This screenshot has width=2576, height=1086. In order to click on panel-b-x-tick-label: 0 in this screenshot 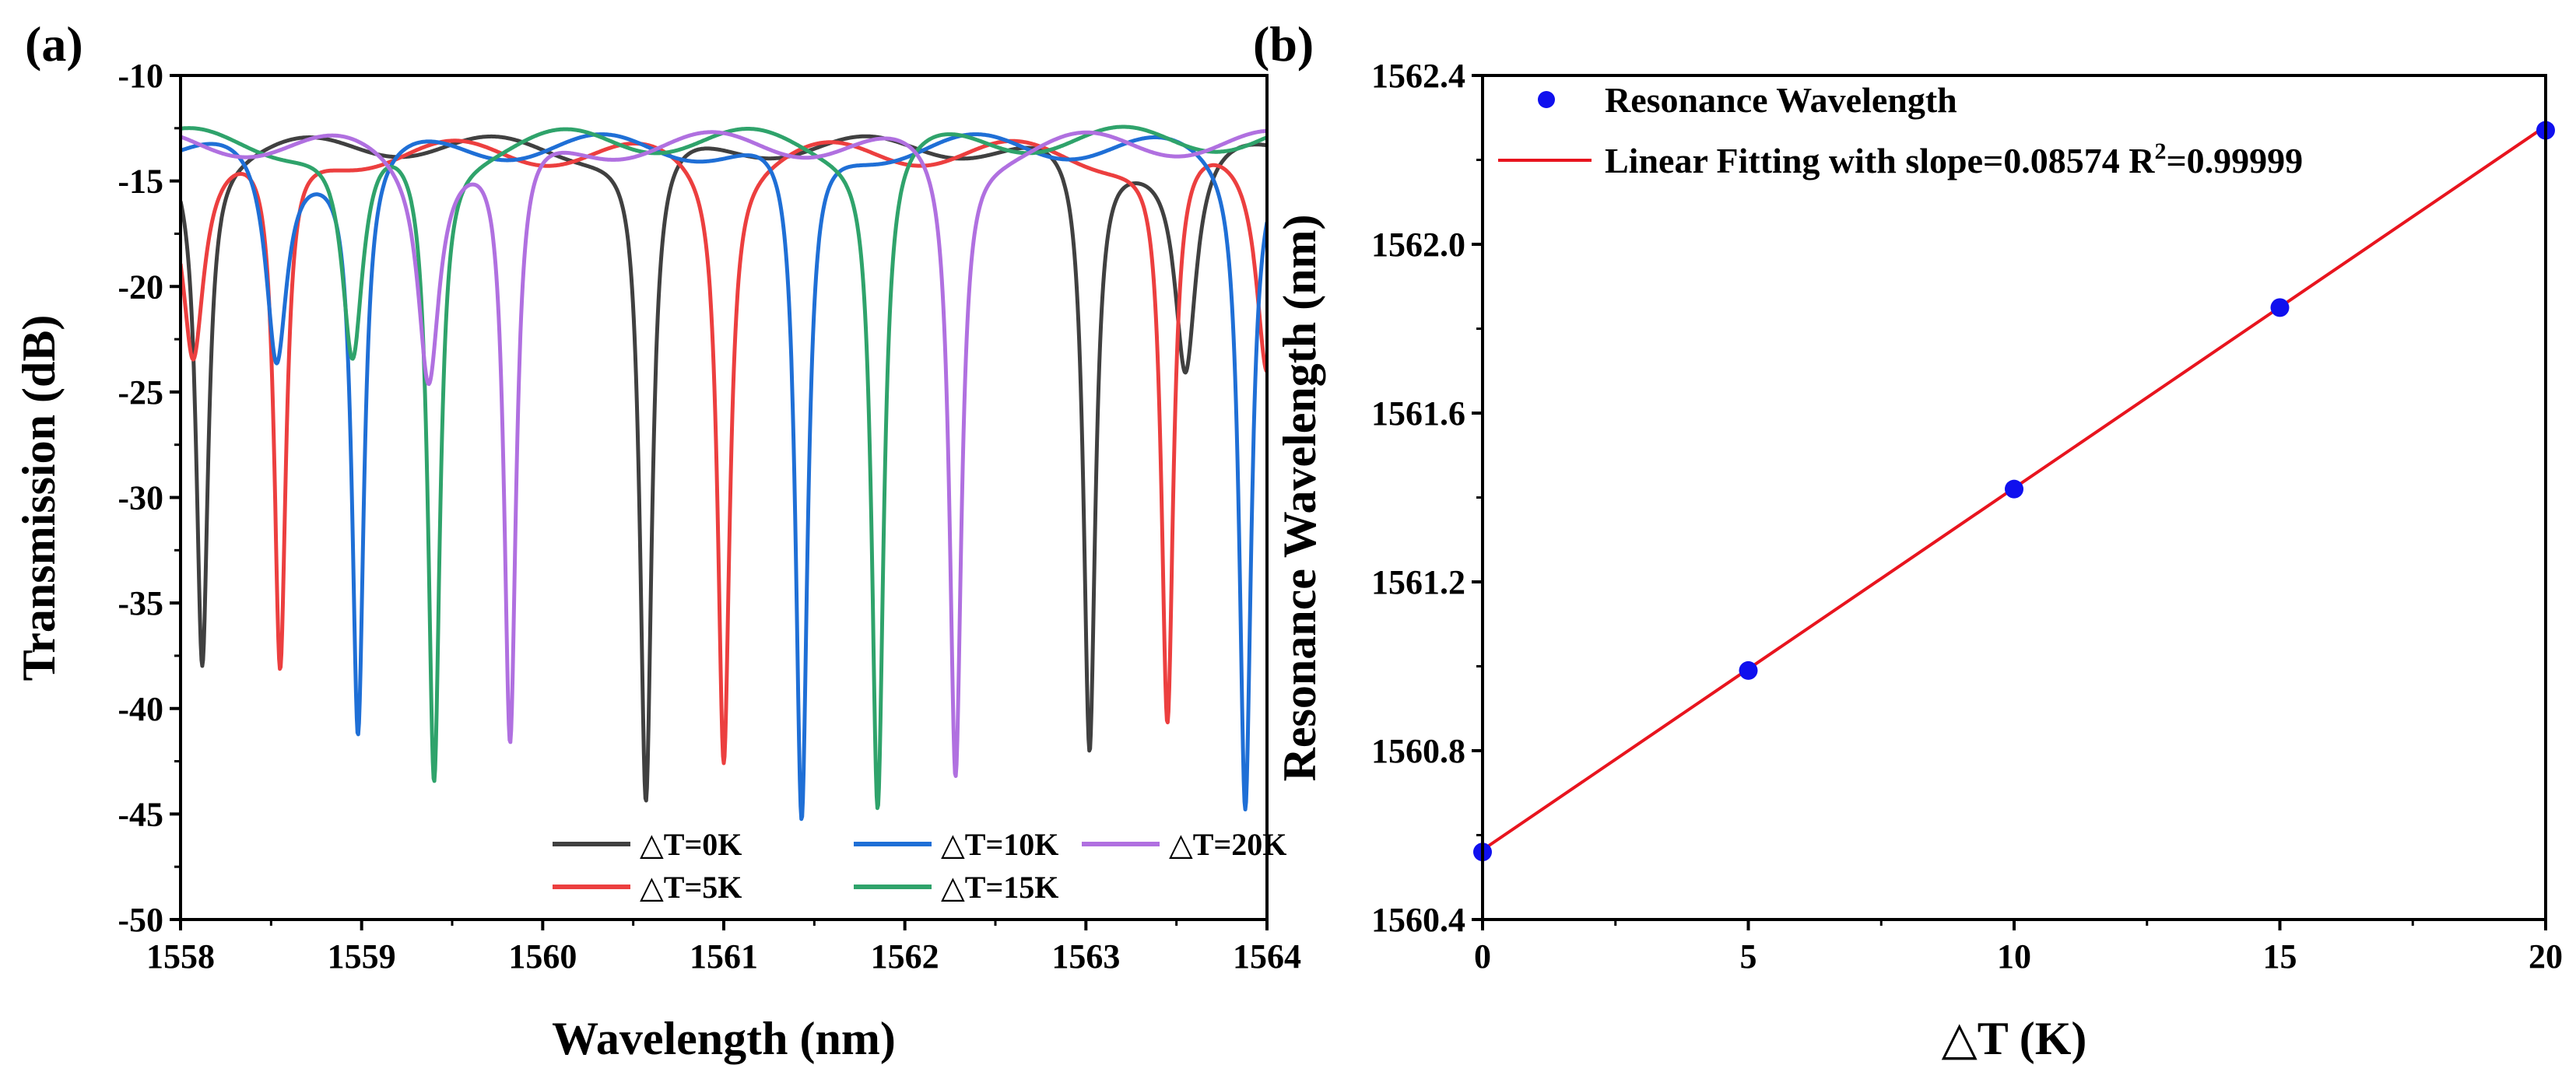, I will do `click(1483, 956)`.